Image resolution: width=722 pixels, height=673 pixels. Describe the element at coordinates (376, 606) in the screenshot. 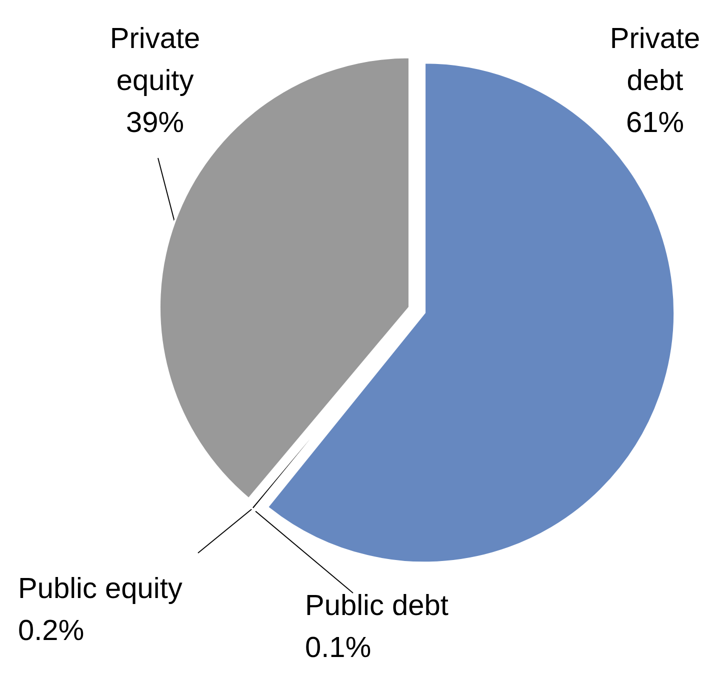

I see `slice-label: Public debt` at that location.